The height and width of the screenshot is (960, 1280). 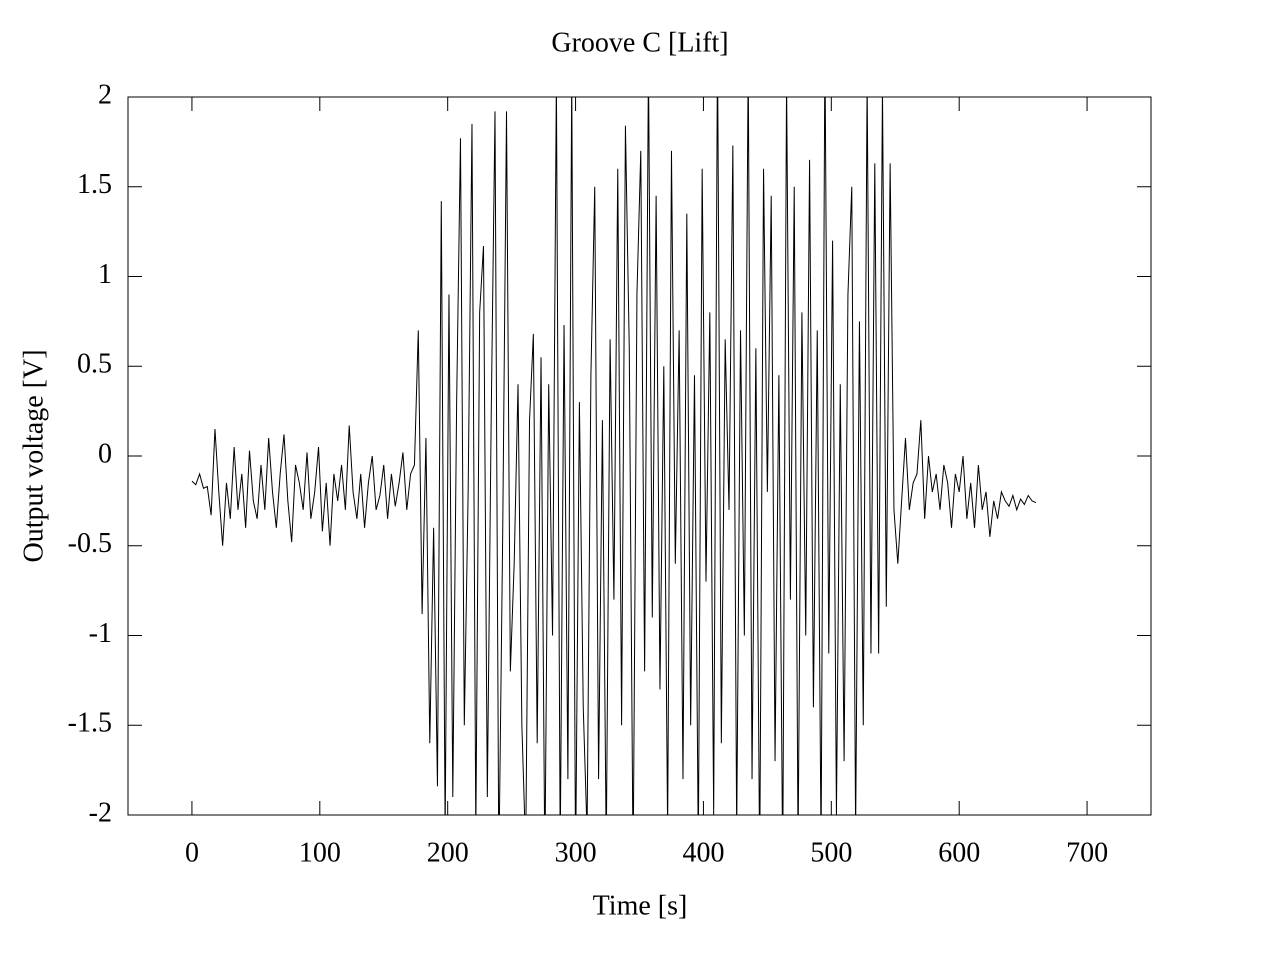 I want to click on y-tick-label: 1.5, so click(x=94, y=184).